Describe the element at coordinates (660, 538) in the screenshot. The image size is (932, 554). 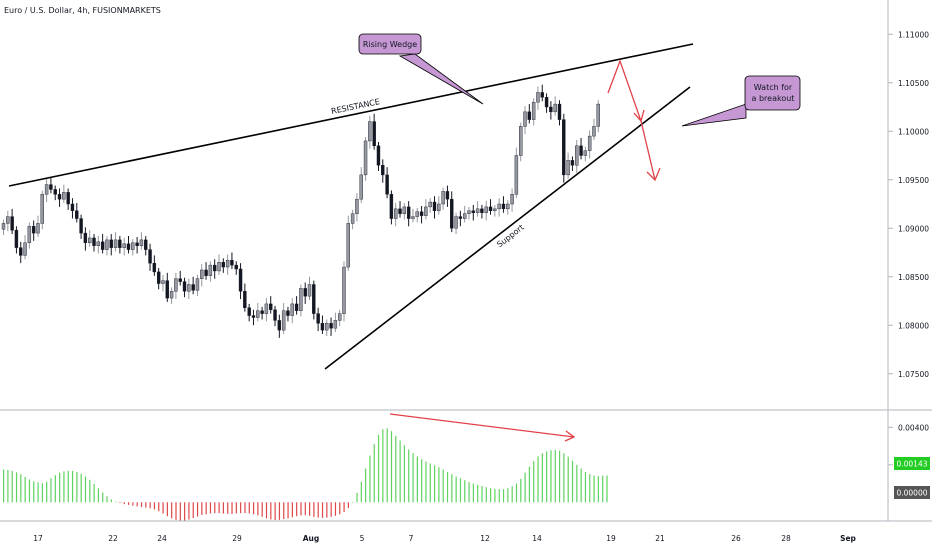
I see `time-tick-label: 21` at that location.